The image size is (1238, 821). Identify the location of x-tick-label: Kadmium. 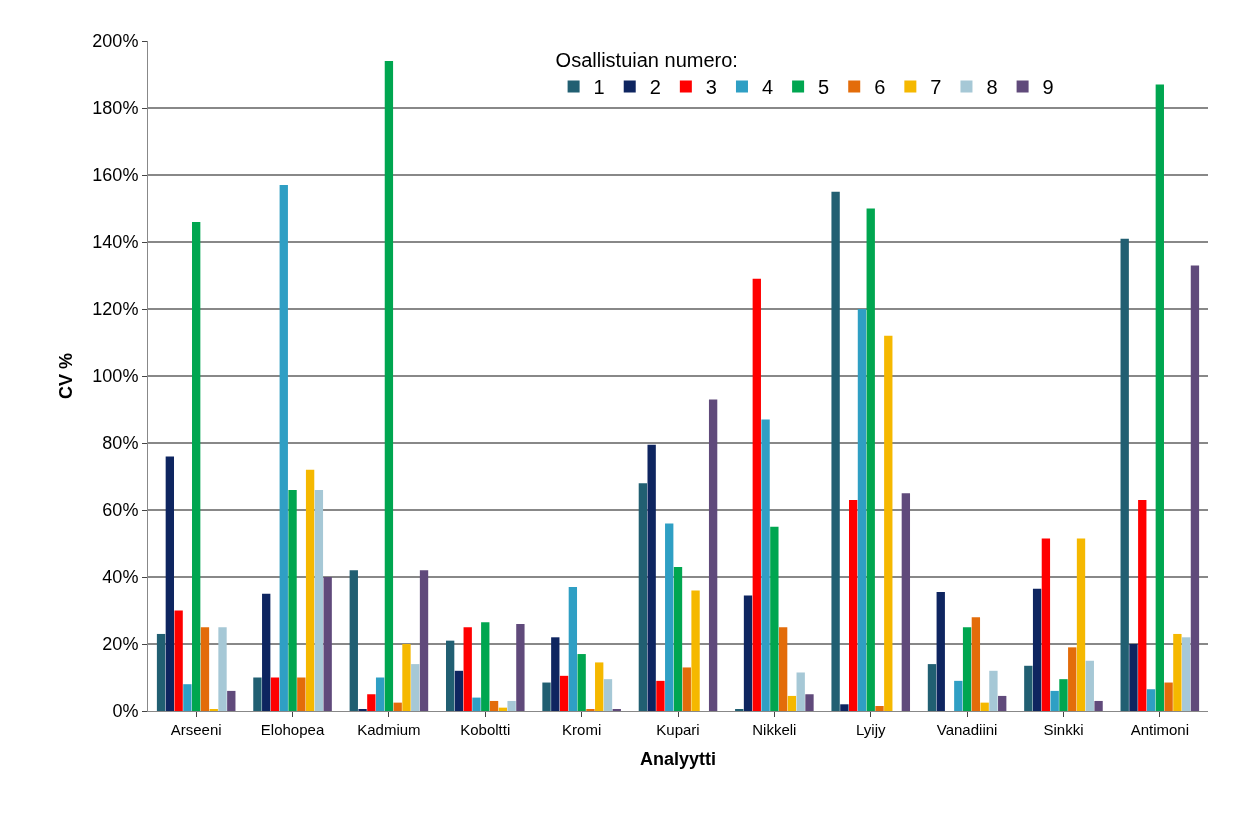
(389, 729).